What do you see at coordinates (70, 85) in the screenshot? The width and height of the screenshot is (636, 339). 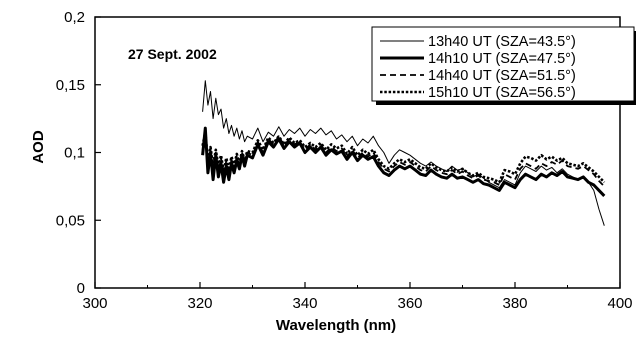 I see `y-tick-label: 0,15` at bounding box center [70, 85].